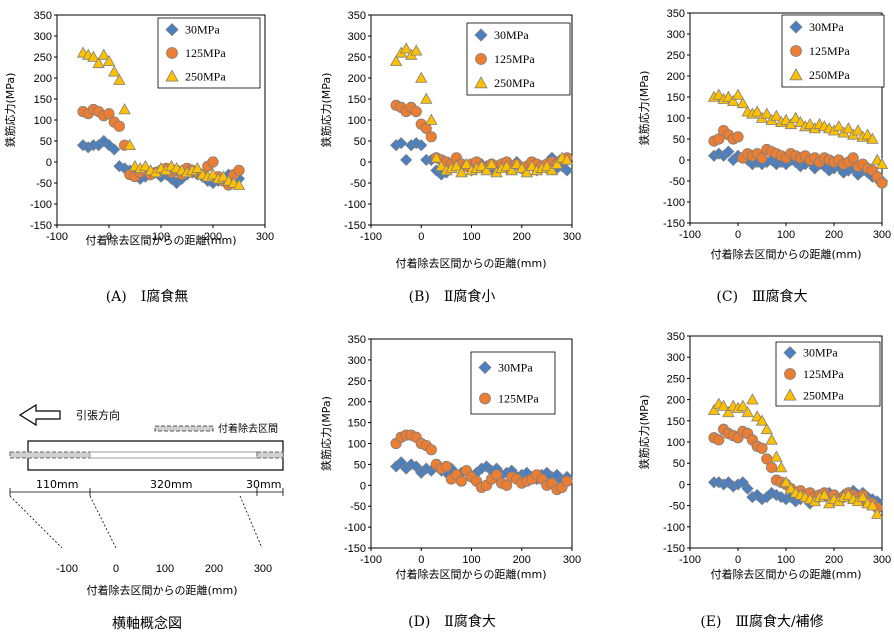 The height and width of the screenshot is (633, 894). Describe the element at coordinates (522, 237) in the screenshot. I see `x-tick-label: 200` at that location.